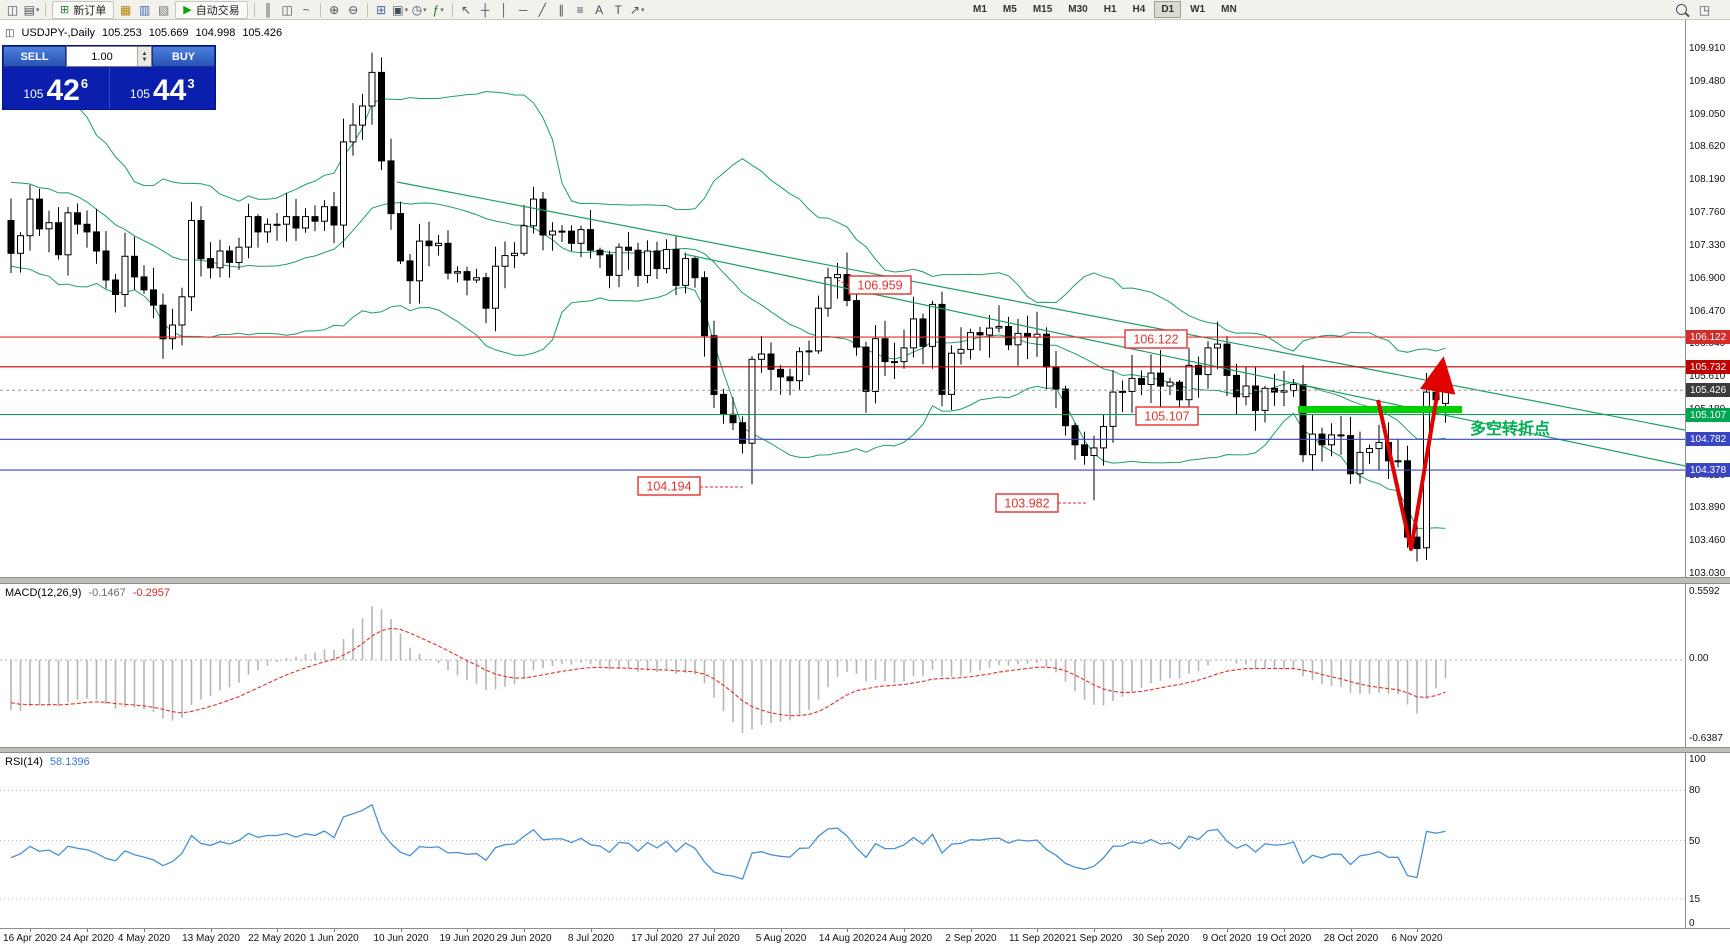  I want to click on profiles-icon: ▤, so click(31, 9).